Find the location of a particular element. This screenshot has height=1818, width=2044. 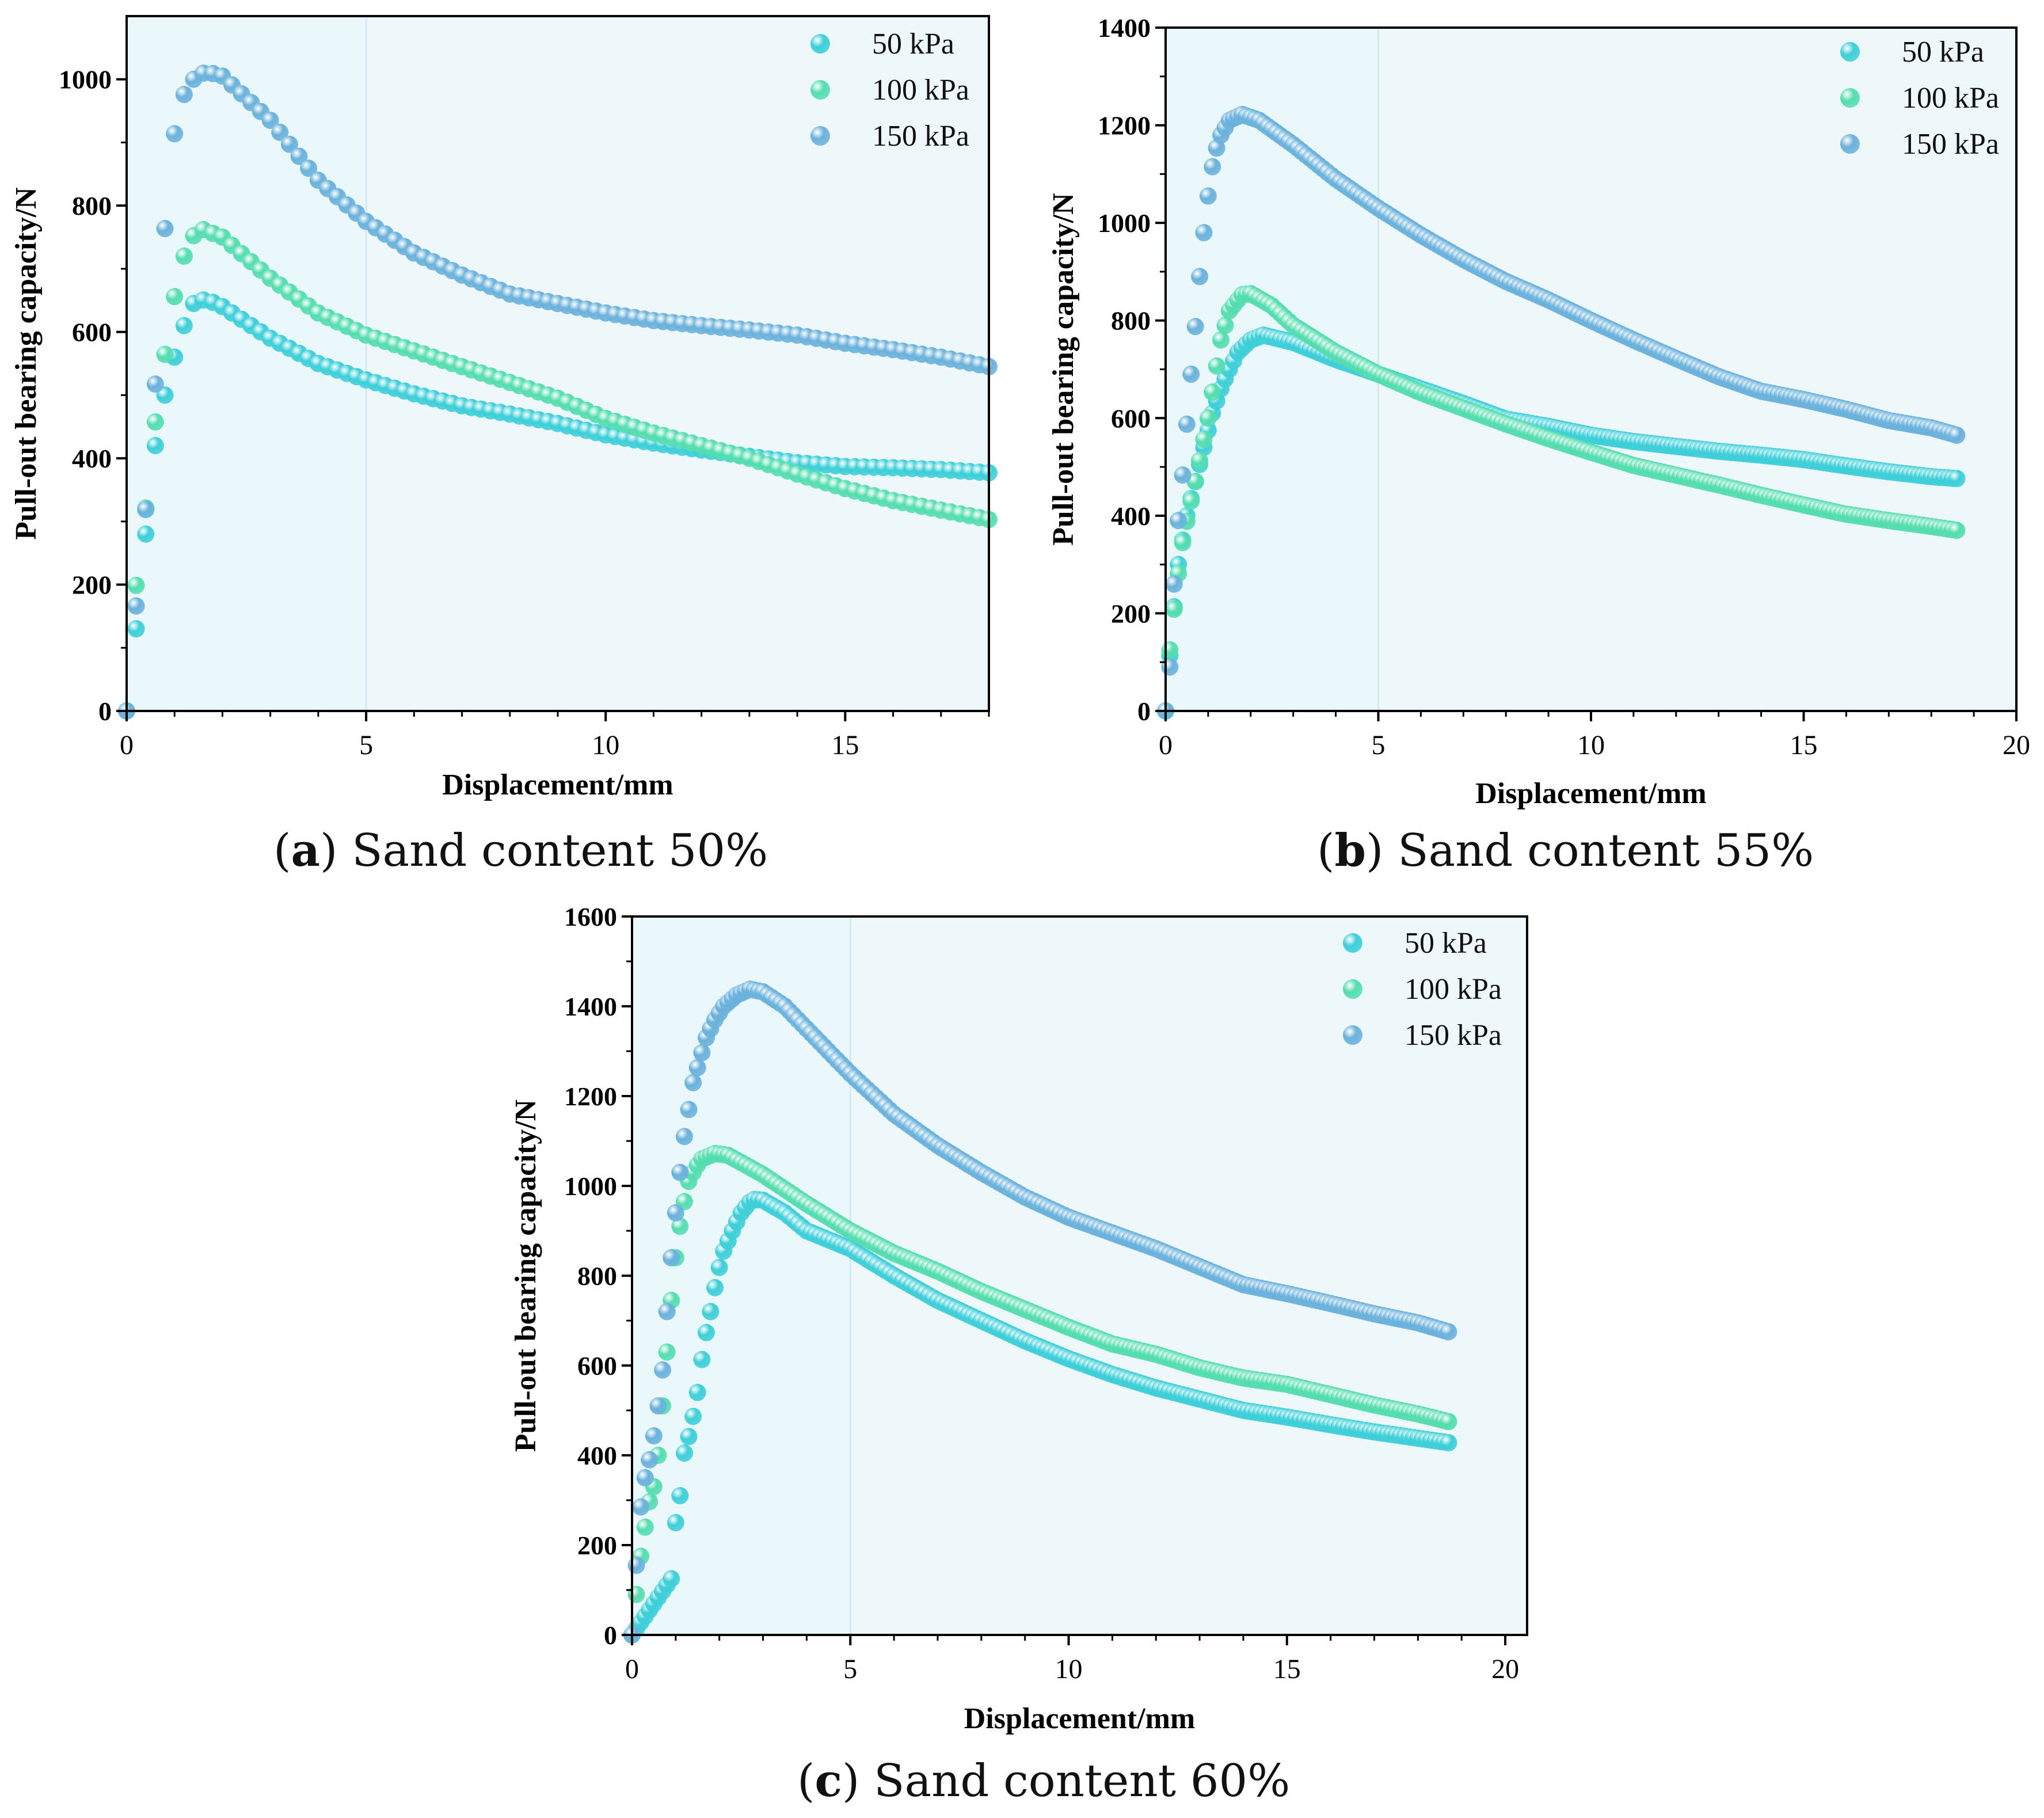

x-tick-label: 15 is located at coordinates (1804, 745).